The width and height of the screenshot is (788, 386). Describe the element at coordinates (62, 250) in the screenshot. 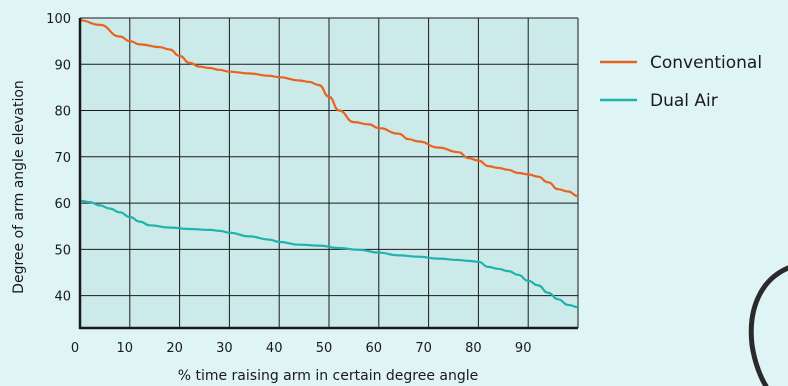

I see `y-tick-label: 50` at that location.